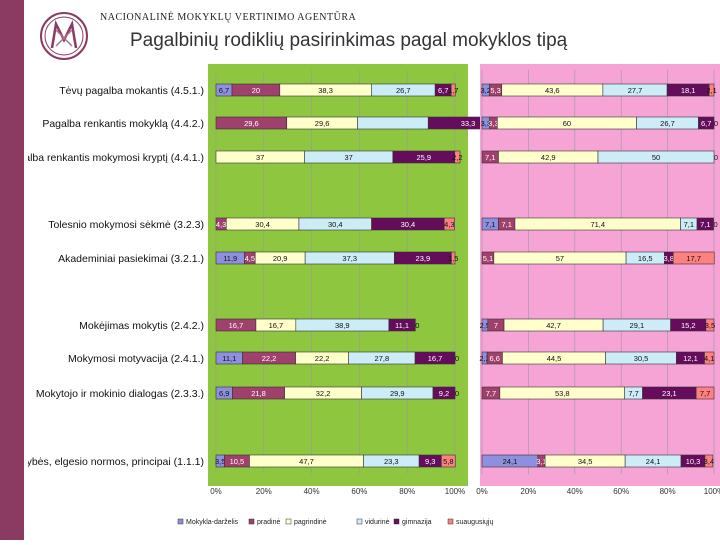 Image resolution: width=720 pixels, height=545 pixels. Describe the element at coordinates (280, 258) in the screenshot. I see `left-data-label: 20,9` at that location.